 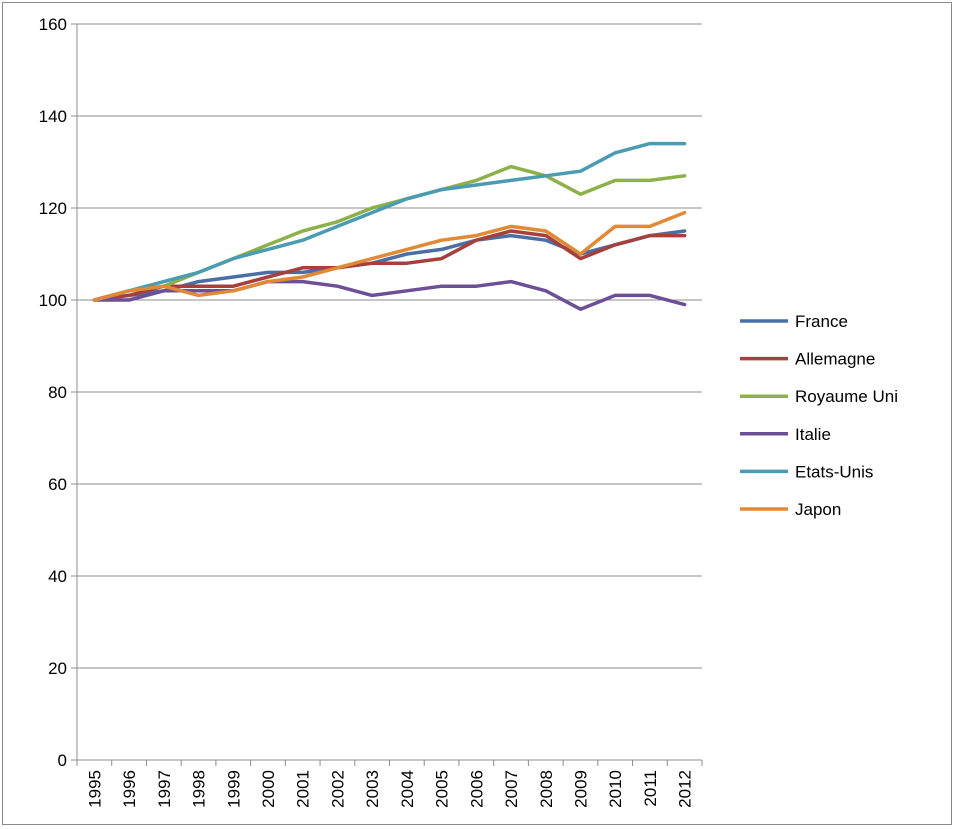 I want to click on series-line-france, so click(x=389, y=265).